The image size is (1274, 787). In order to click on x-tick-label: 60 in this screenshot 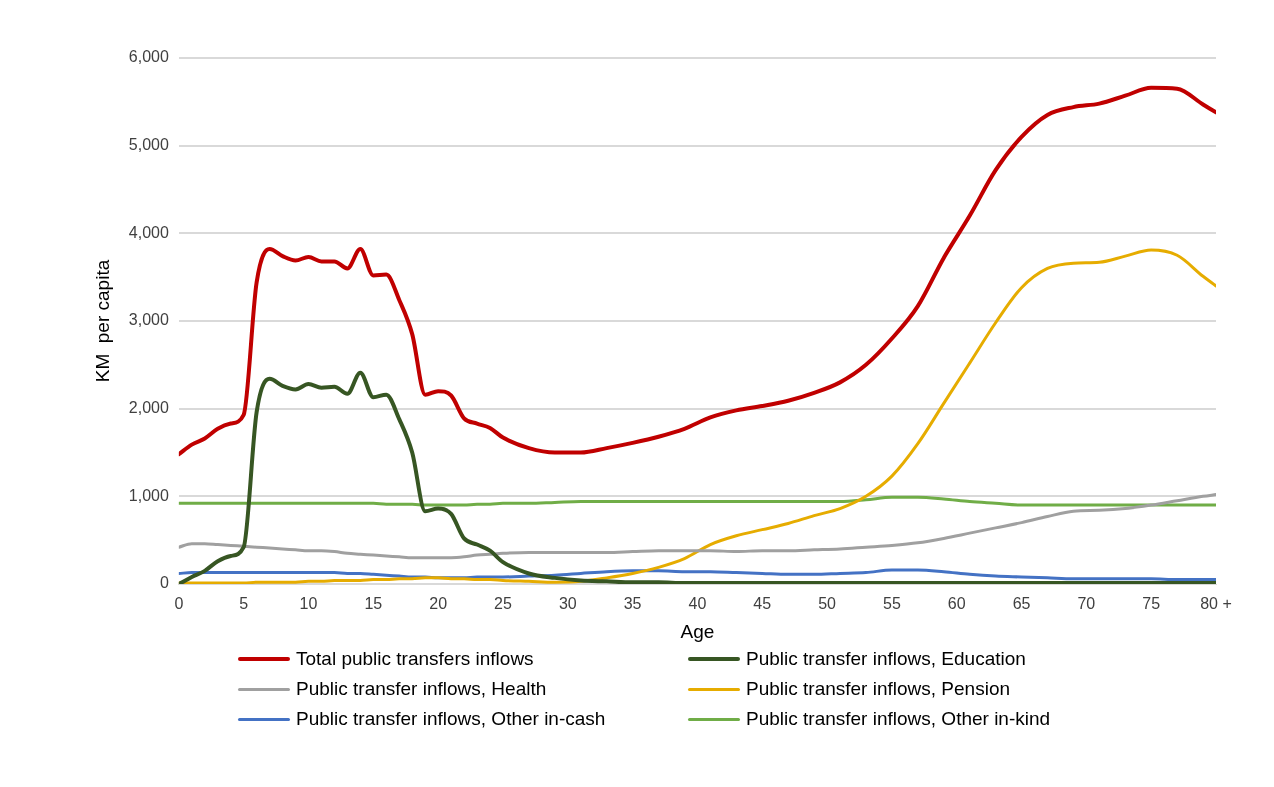, I will do `click(956, 604)`.